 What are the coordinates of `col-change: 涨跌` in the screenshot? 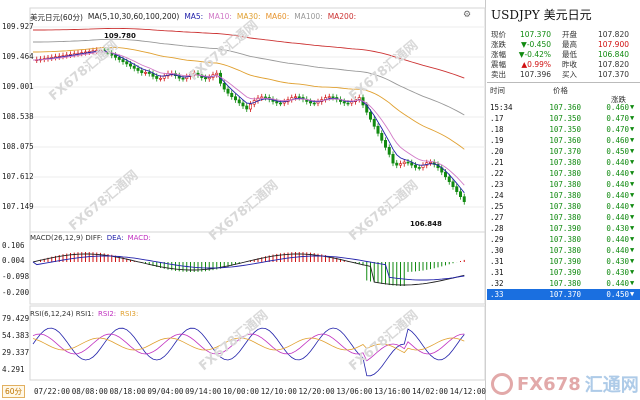 It's located at (618, 99).